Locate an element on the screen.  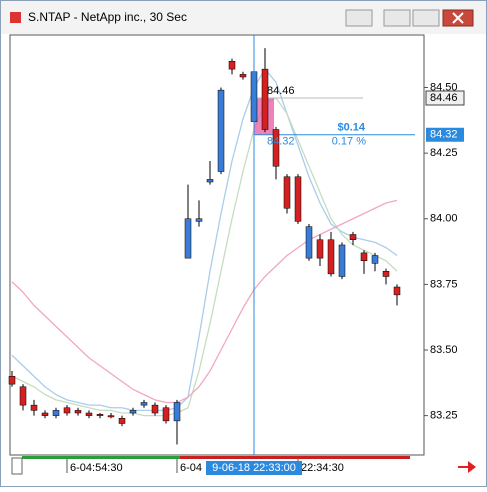
start-price-axis-label: 84.46 is located at coordinates (444, 98).